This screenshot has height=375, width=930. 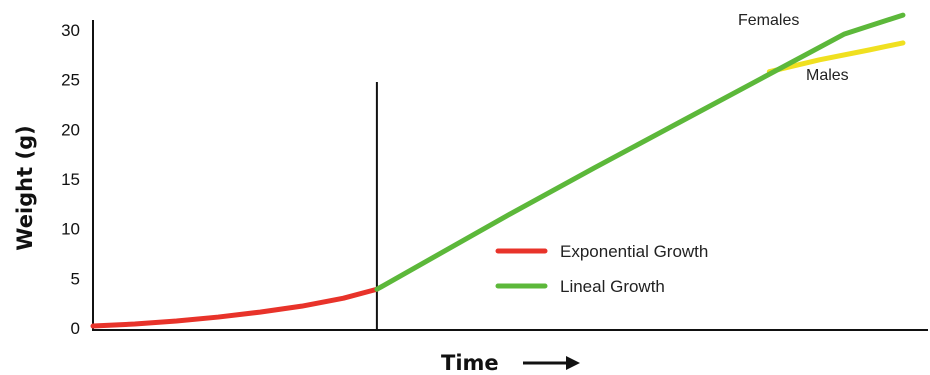 What do you see at coordinates (612, 286) in the screenshot?
I see `legend-label-lineal: Lineal Growth` at bounding box center [612, 286].